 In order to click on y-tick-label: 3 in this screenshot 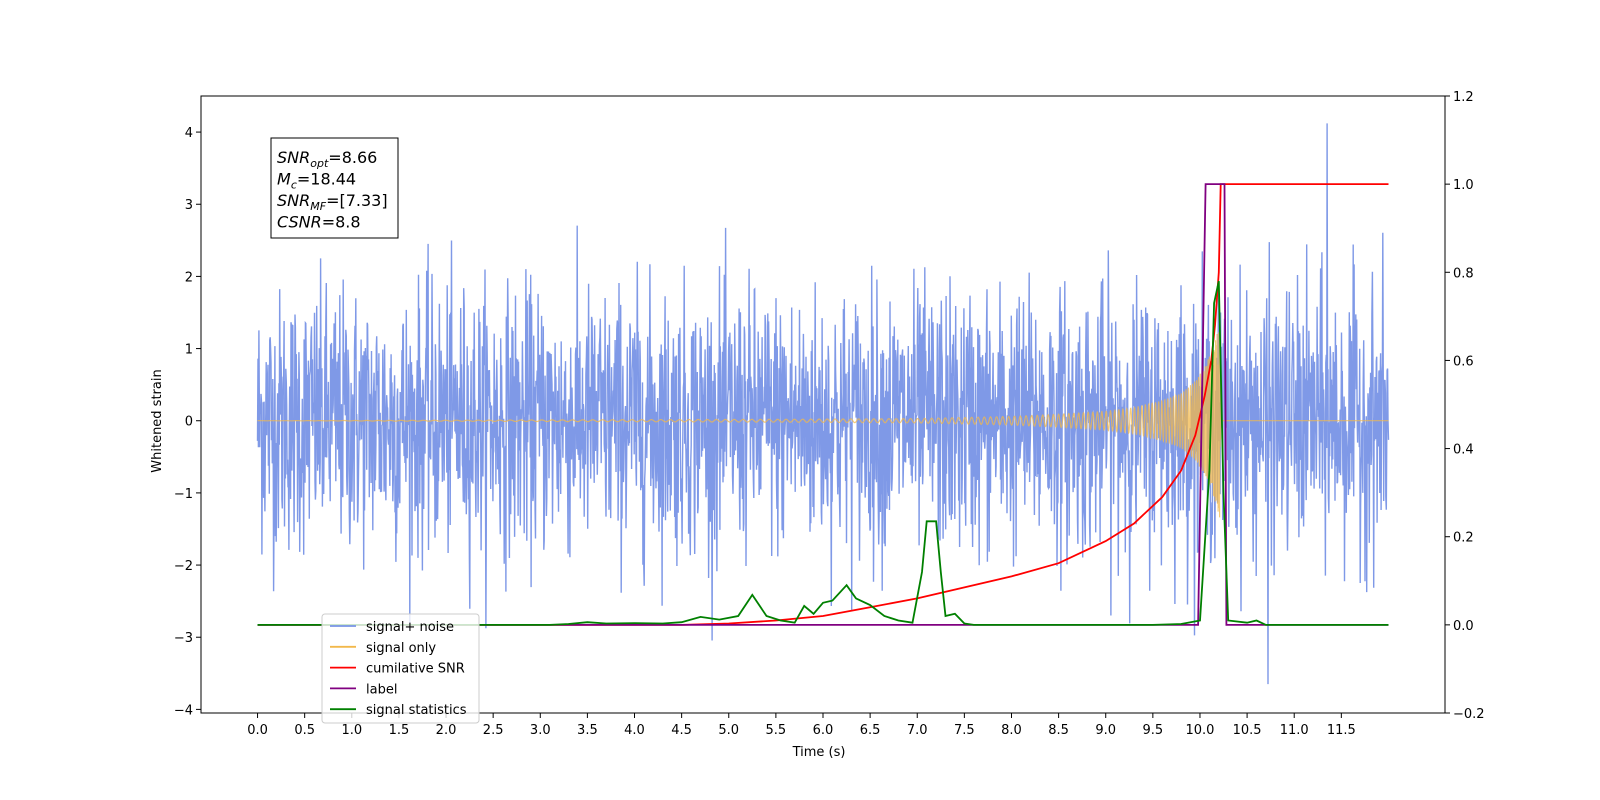, I will do `click(189, 205)`.